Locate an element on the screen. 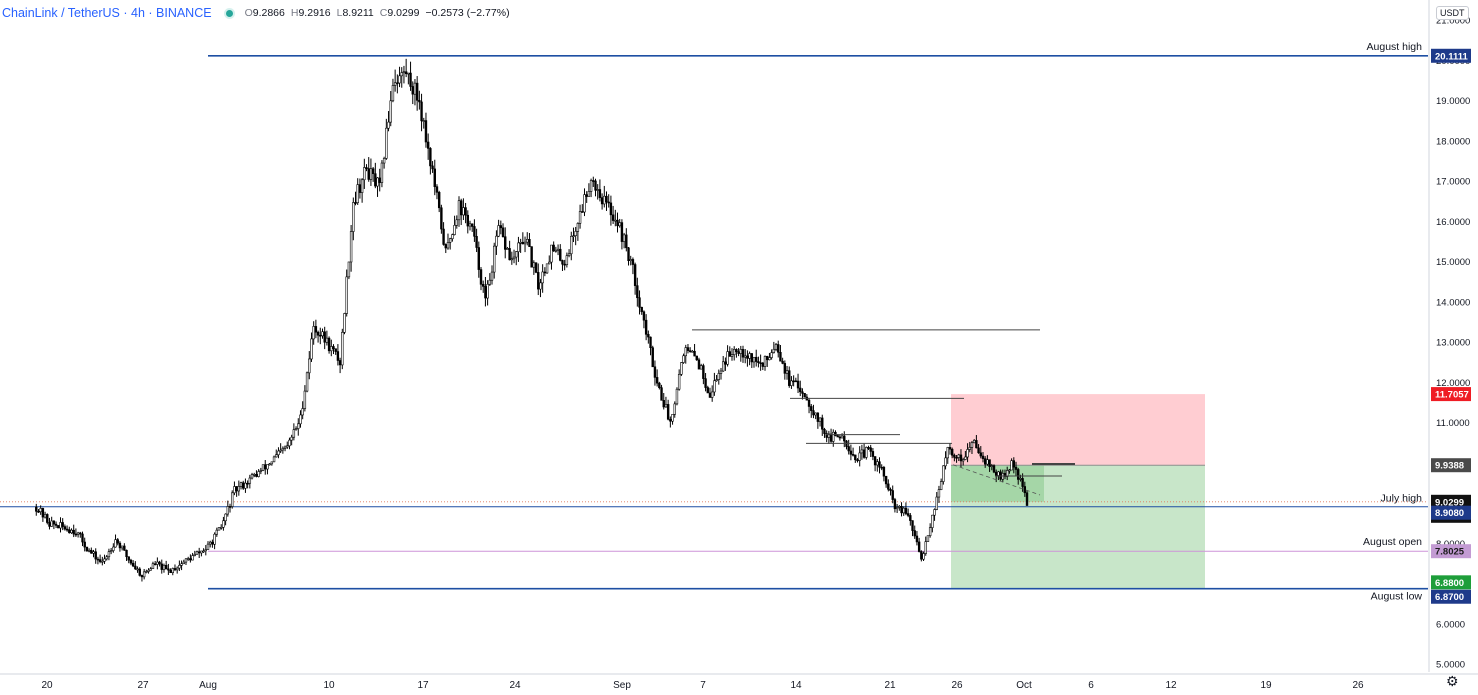  price-tick-label: 5.0000 is located at coordinates (1450, 665).